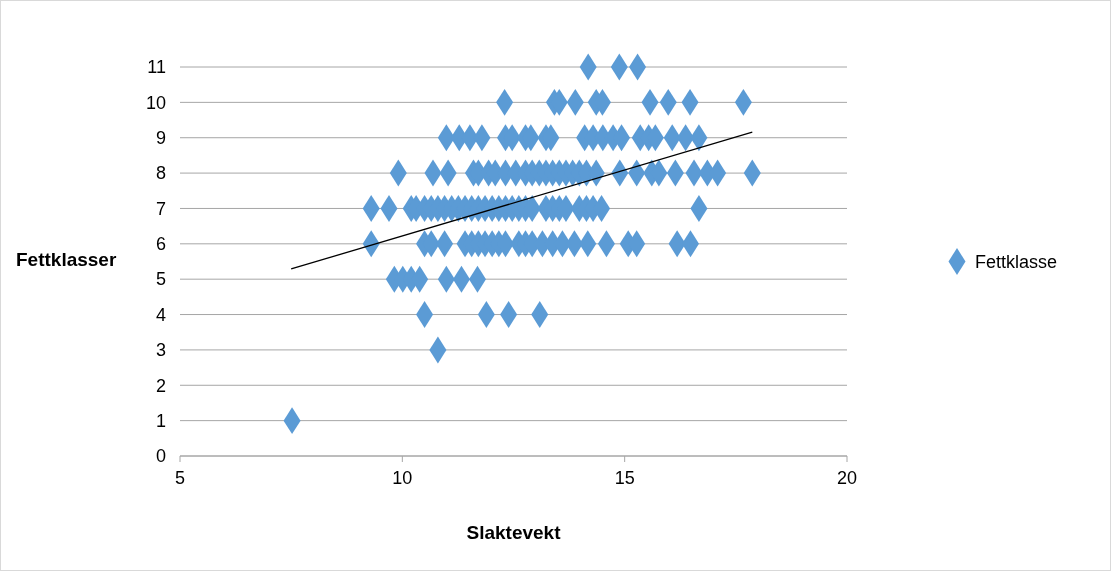  What do you see at coordinates (155, 102) in the screenshot?
I see `y-tick-label: 10` at bounding box center [155, 102].